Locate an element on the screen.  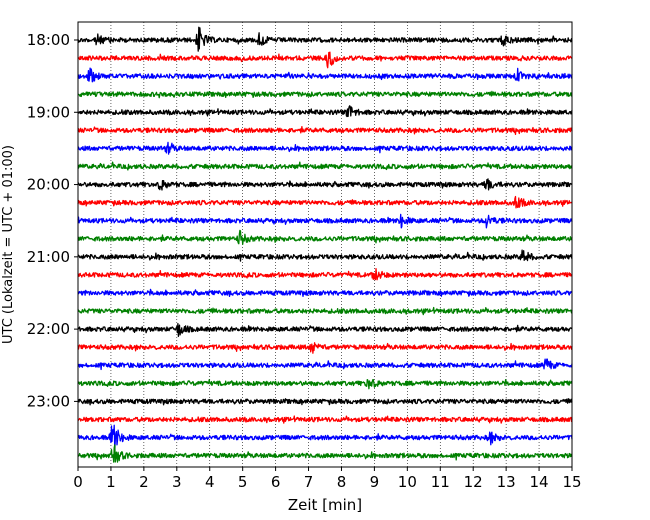
x-tick-label: 2 is located at coordinates (144, 482).